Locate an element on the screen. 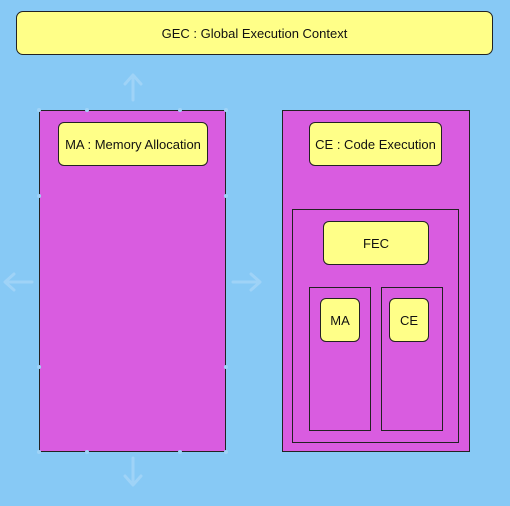 This screenshot has height=506, width=510. code-execution-label: CE : Code Execution is located at coordinates (375, 144).